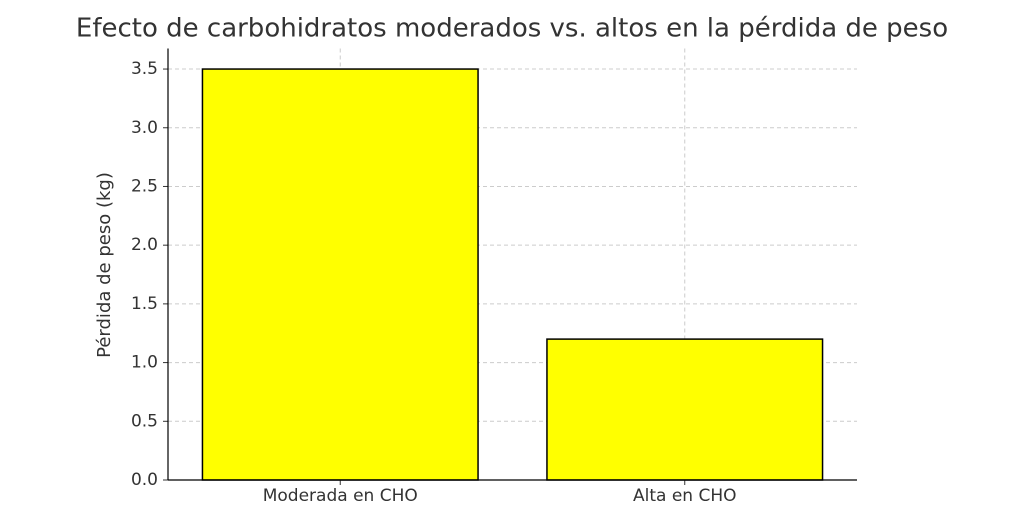 The height and width of the screenshot is (521, 1024). Describe the element at coordinates (144, 421) in the screenshot. I see `y-tick-label: 0.5` at that location.